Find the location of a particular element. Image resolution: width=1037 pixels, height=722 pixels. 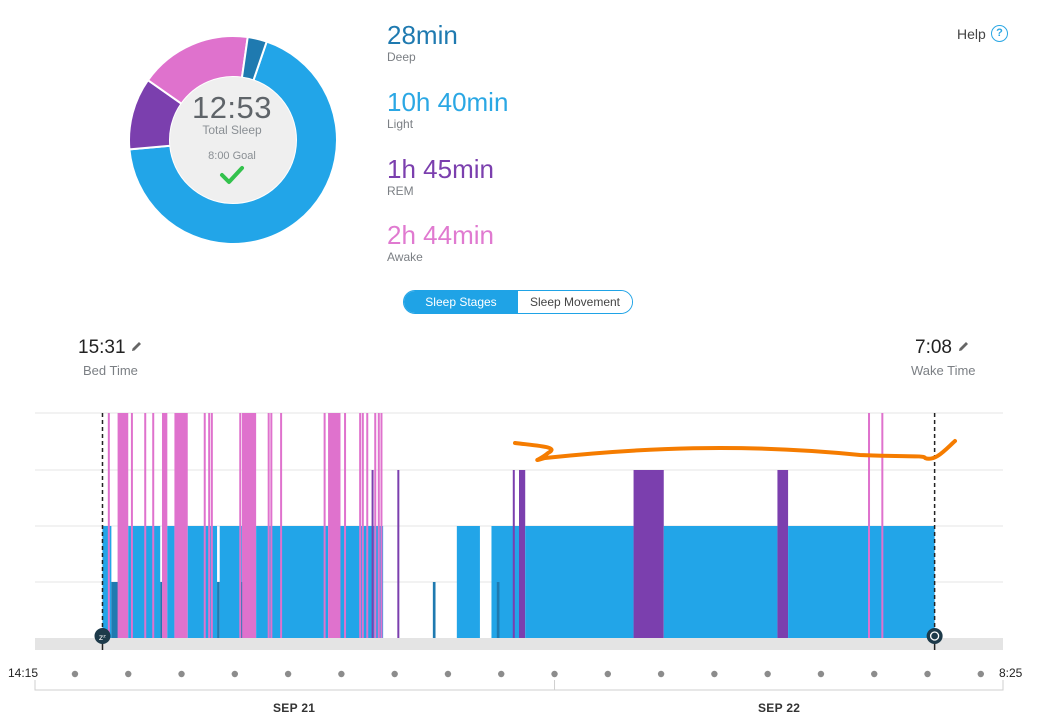

rem-label: REM is located at coordinates (400, 191).